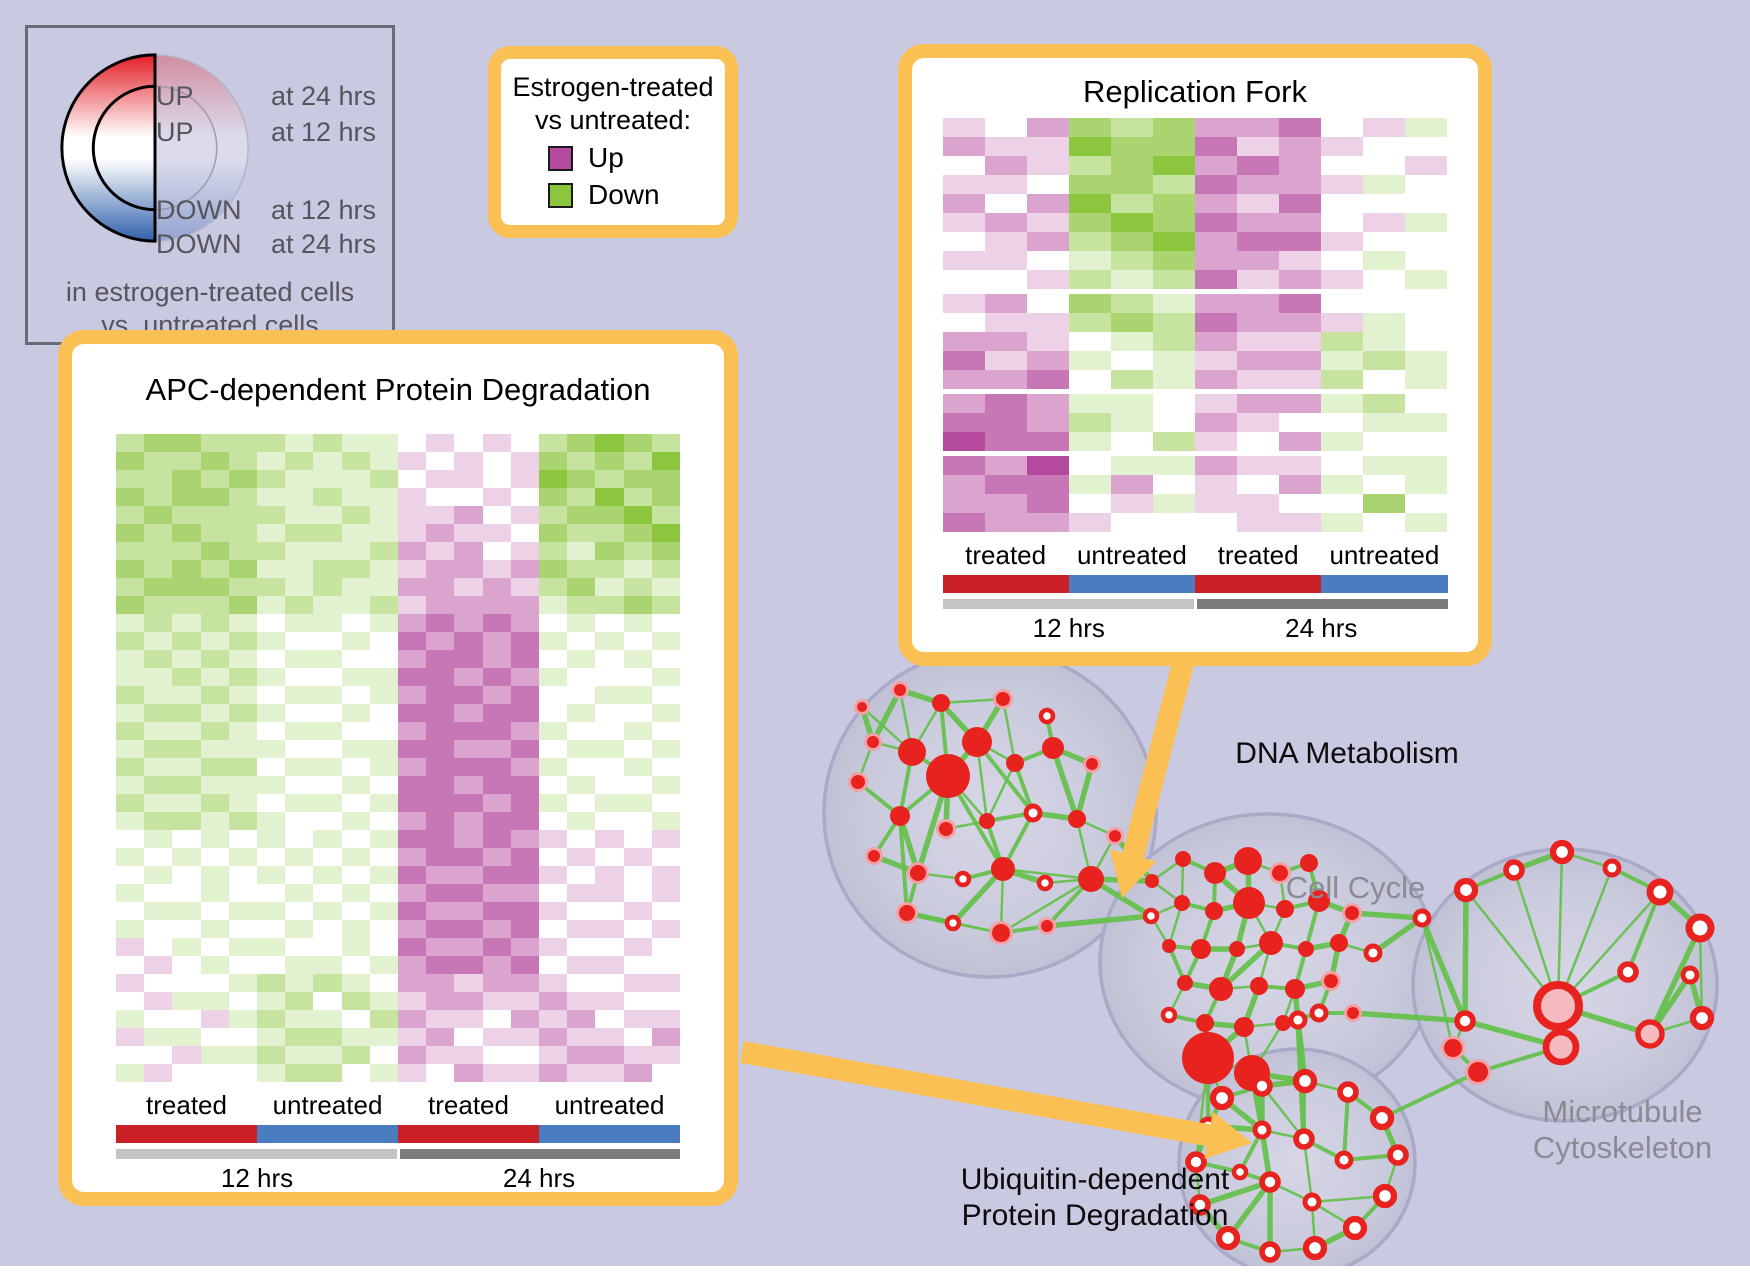 The width and height of the screenshot is (1750, 1279). Describe the element at coordinates (257, 1178) in the screenshot. I see `time-label: 12 hrs` at that location.